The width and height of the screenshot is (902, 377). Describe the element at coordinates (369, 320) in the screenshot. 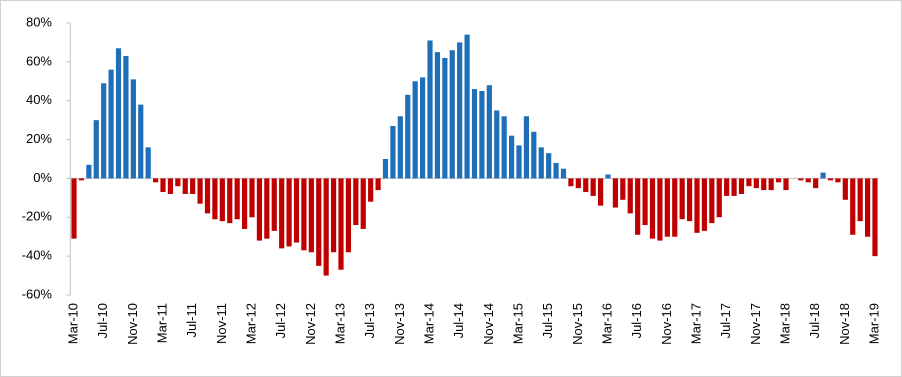

I see `x-tick-label: Jul-13` at that location.